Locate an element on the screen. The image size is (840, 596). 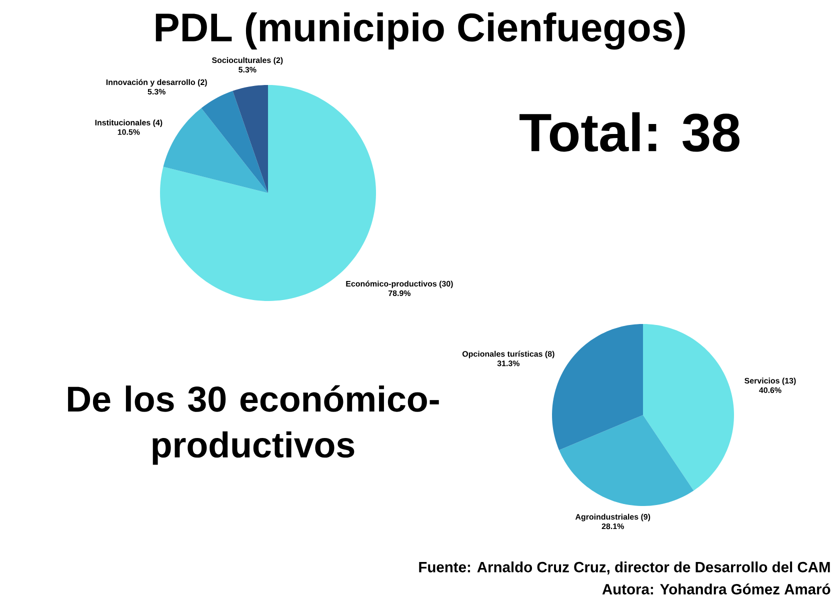
text: De los 30 económico-productivos is located at coordinates (253, 425).